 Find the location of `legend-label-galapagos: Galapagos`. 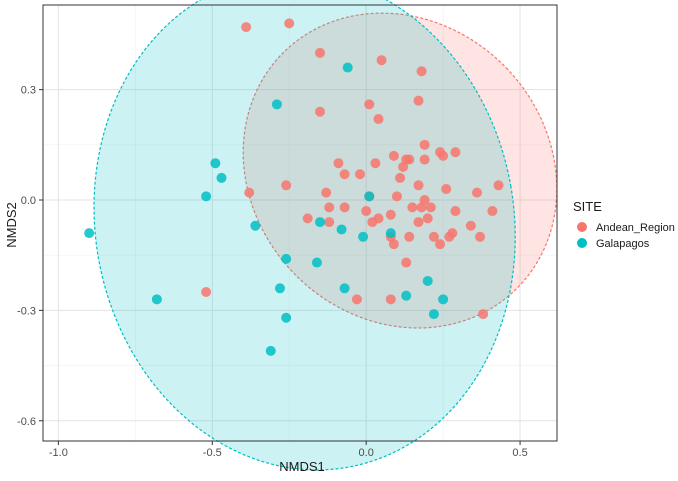

legend-label-galapagos: Galapagos is located at coordinates (623, 244).